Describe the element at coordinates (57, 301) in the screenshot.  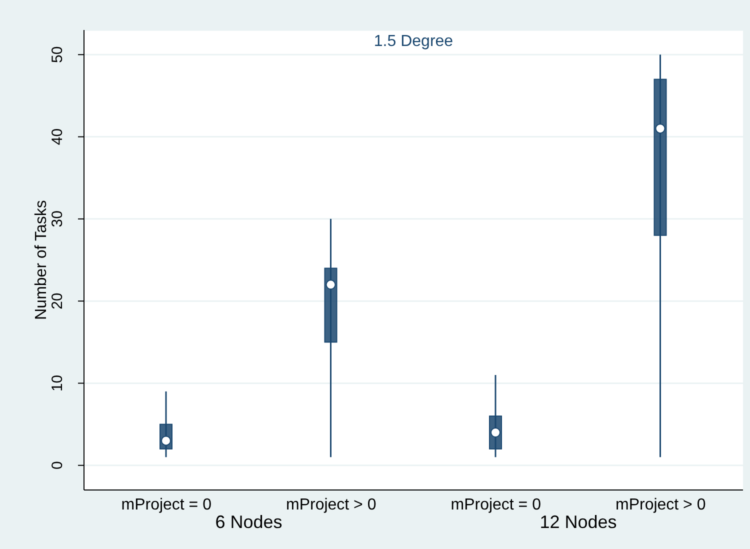
I see `y-tick-label: 20` at that location.